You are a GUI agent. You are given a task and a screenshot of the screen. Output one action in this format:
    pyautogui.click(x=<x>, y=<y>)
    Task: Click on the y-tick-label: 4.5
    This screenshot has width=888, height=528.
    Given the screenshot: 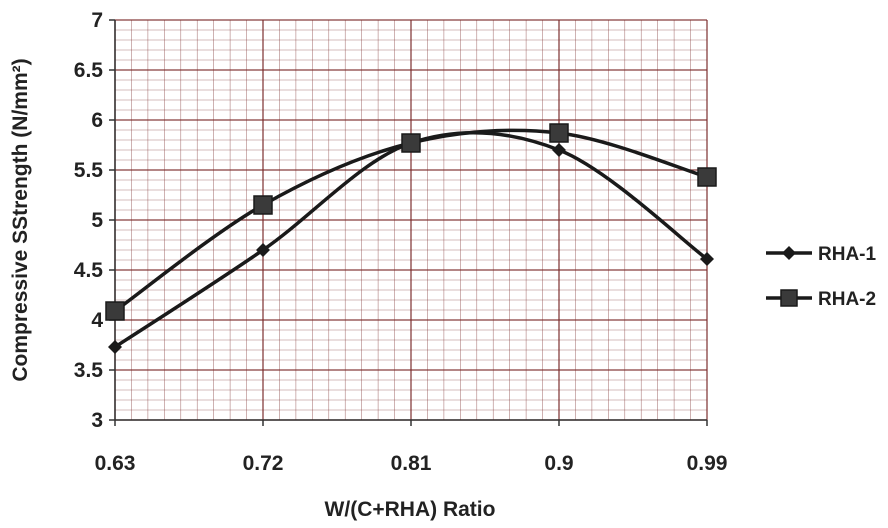 What is the action you would take?
    pyautogui.click(x=89, y=270)
    